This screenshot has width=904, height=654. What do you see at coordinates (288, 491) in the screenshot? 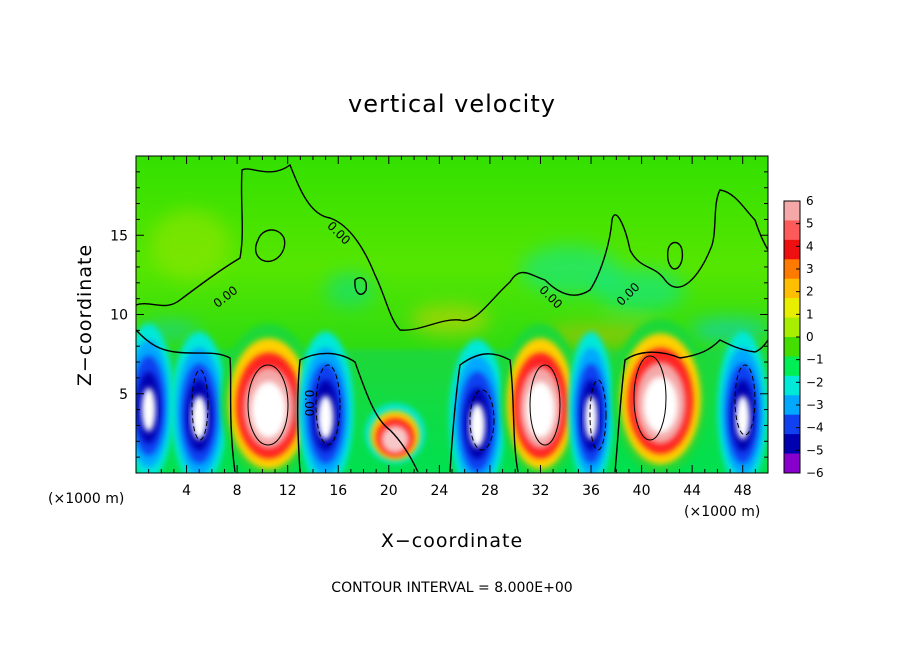
I see `x-tick-label-12: 12` at bounding box center [288, 491].